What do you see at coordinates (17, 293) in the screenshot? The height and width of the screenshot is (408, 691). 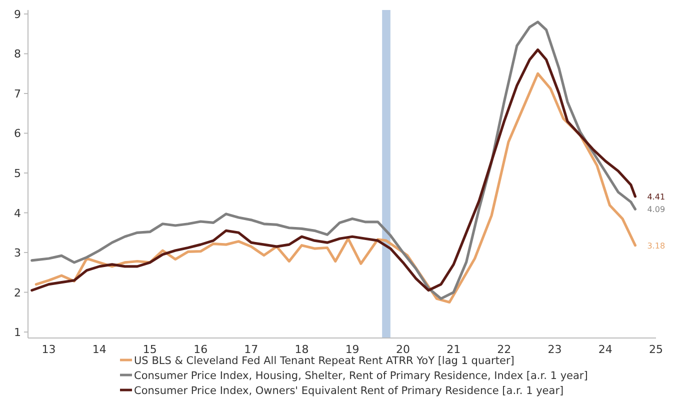 I see `y-tick-label: 2` at bounding box center [17, 293].